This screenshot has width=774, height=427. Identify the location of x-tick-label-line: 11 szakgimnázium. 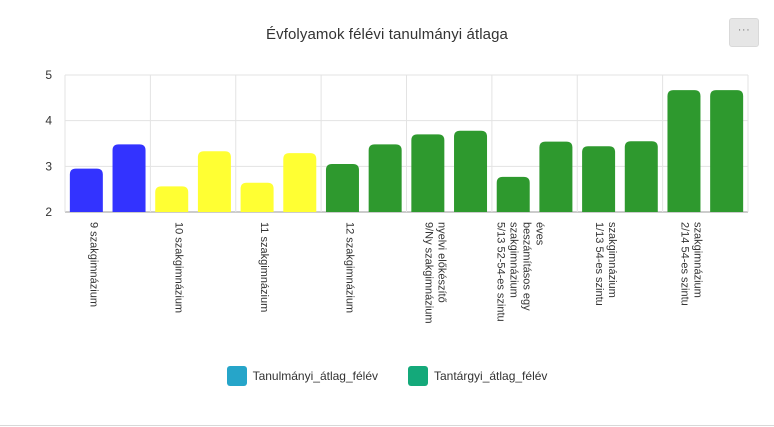
(264, 267).